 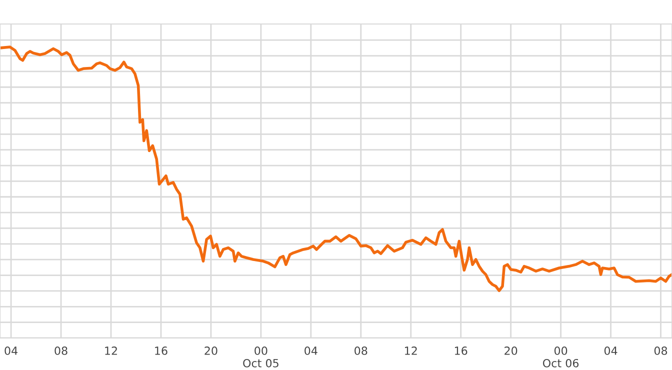 I want to click on x-tick-label: 00 Oct 05, so click(x=260, y=357).